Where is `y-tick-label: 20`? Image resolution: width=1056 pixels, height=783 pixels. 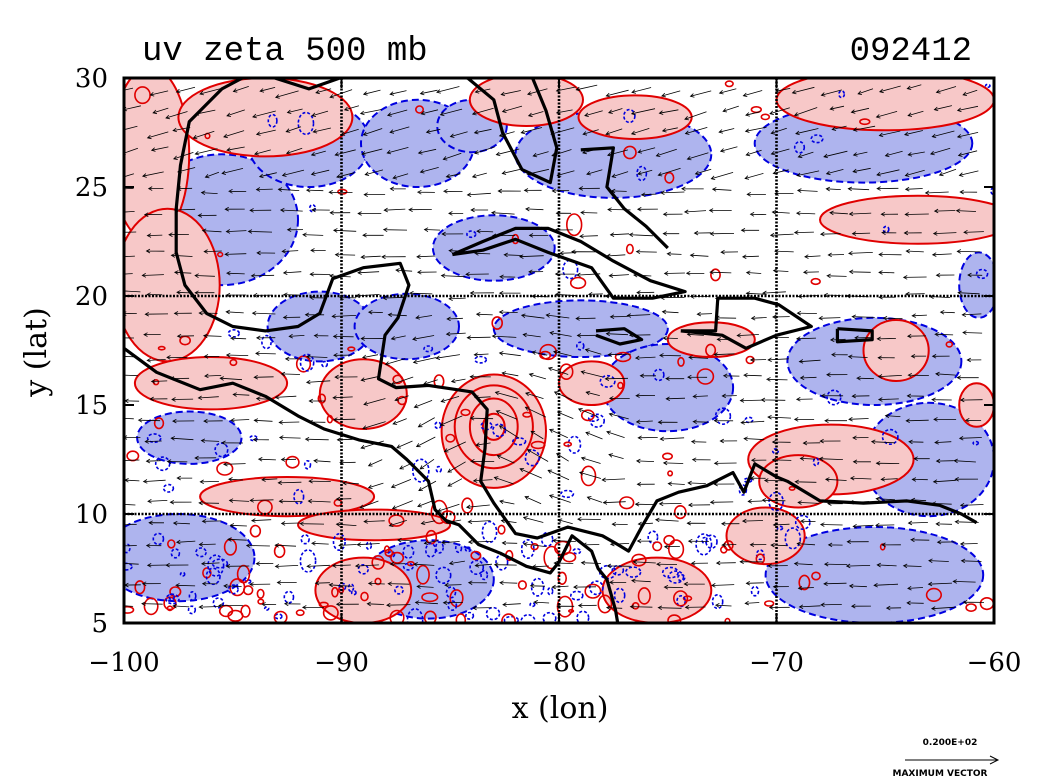 y-tick-label: 20 is located at coordinates (91, 297).